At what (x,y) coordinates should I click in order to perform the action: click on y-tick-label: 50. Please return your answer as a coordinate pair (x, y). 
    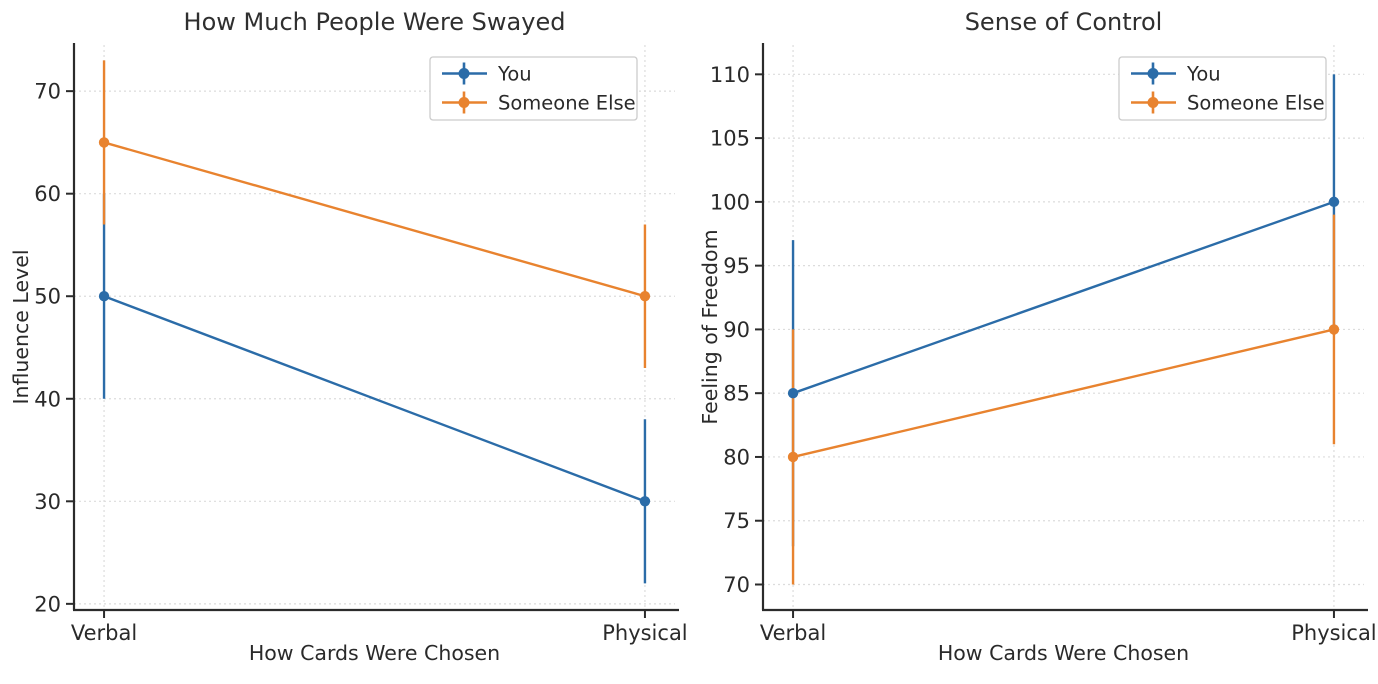
    Looking at the image, I should click on (47, 297).